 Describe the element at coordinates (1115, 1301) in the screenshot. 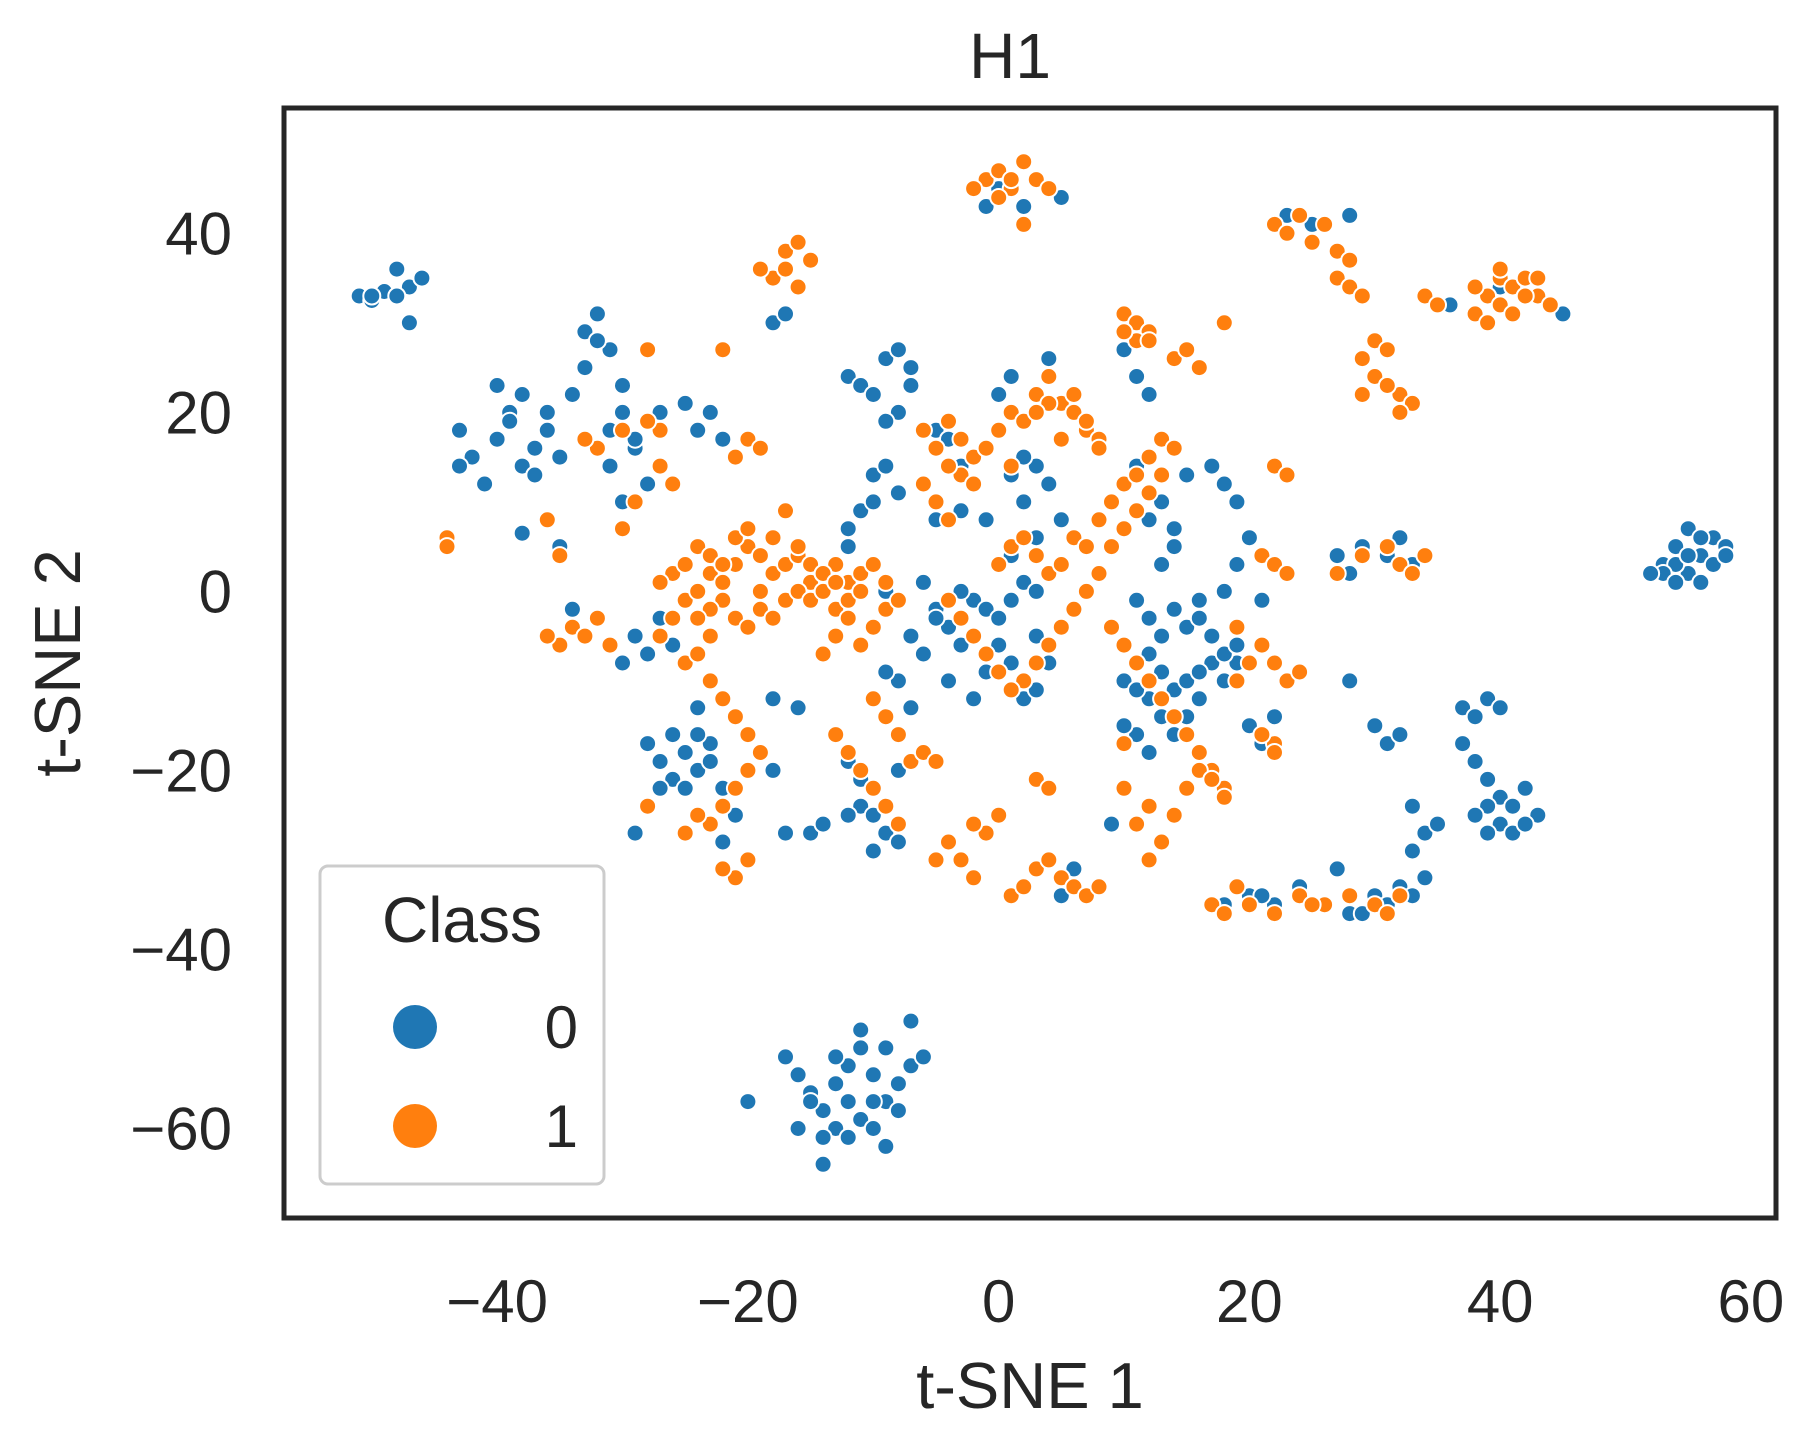

I see `x-ticks: −40 −20 0 20 40 60` at that location.